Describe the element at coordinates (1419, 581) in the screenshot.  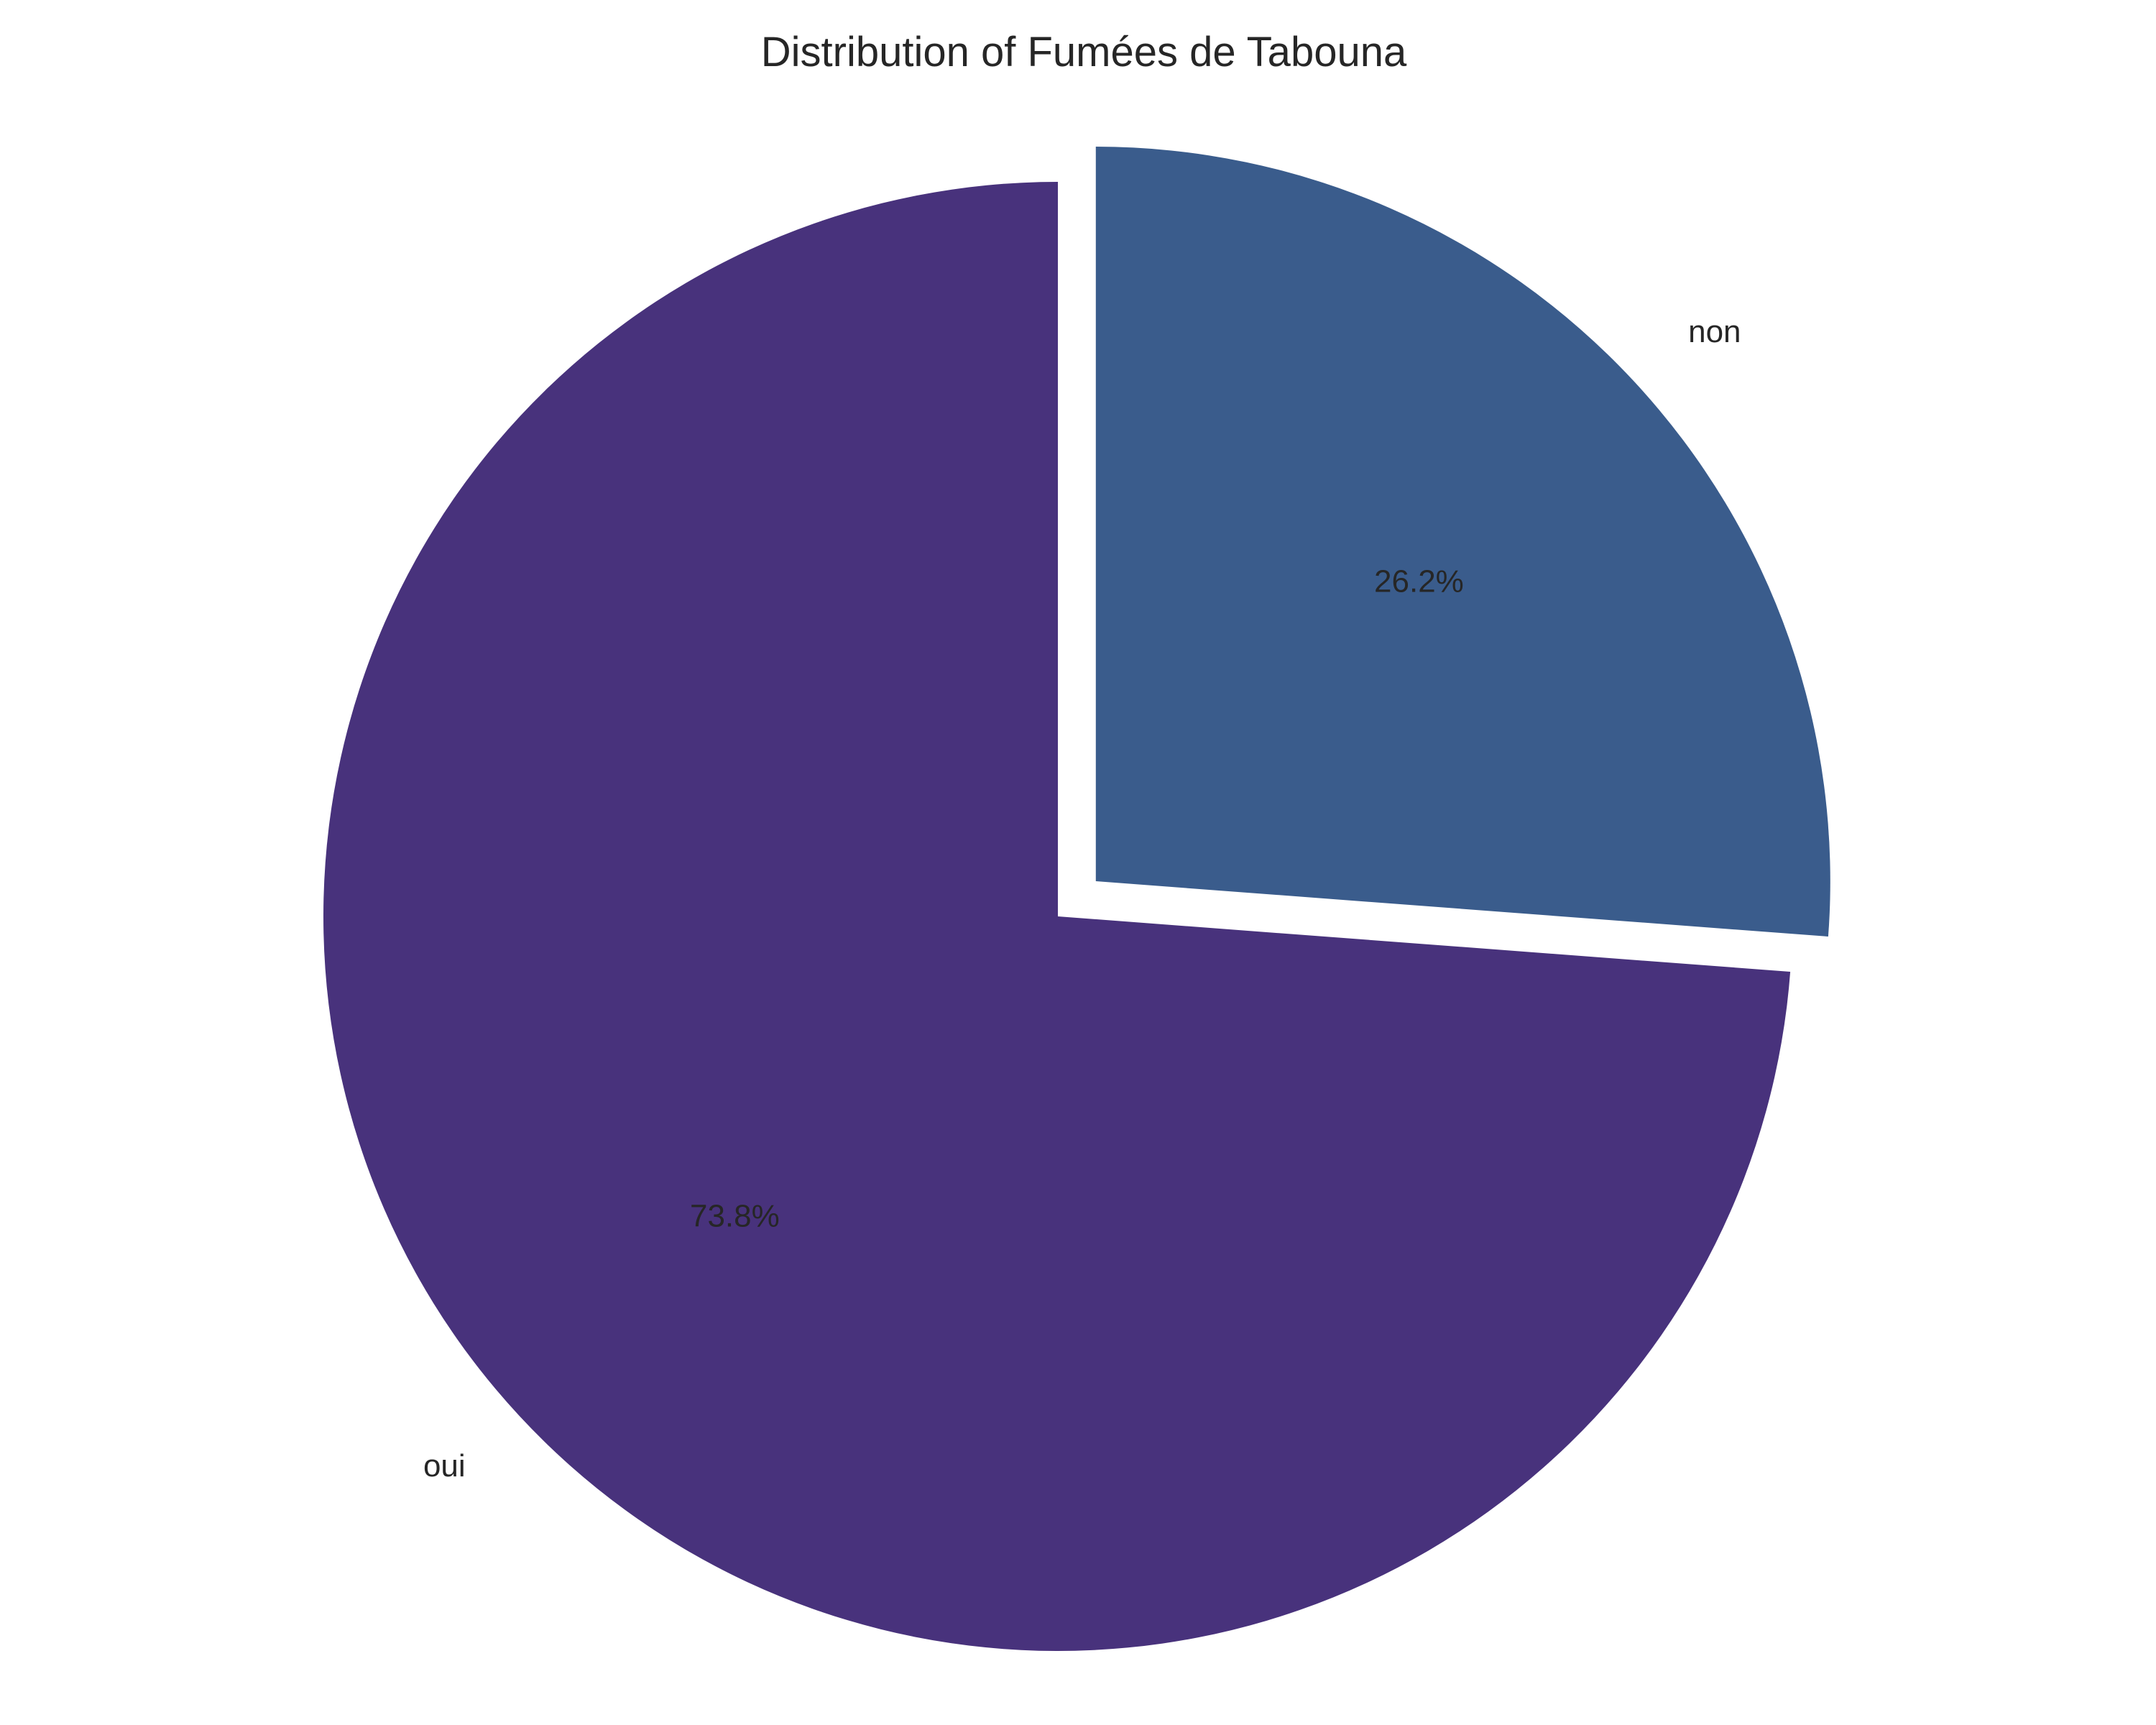
I see `percent-label-non: 26.2%` at that location.